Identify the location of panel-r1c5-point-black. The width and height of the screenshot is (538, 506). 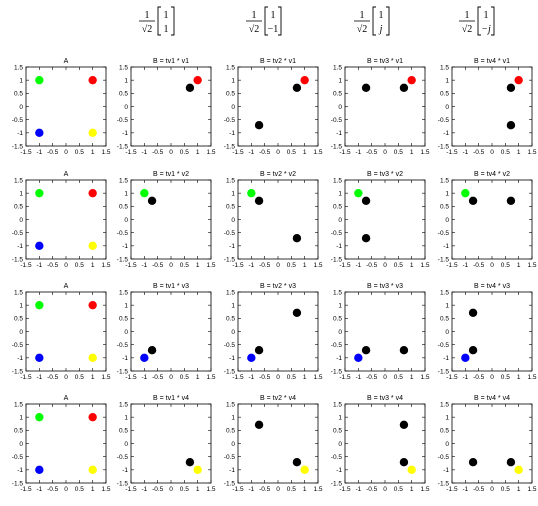
(511, 88).